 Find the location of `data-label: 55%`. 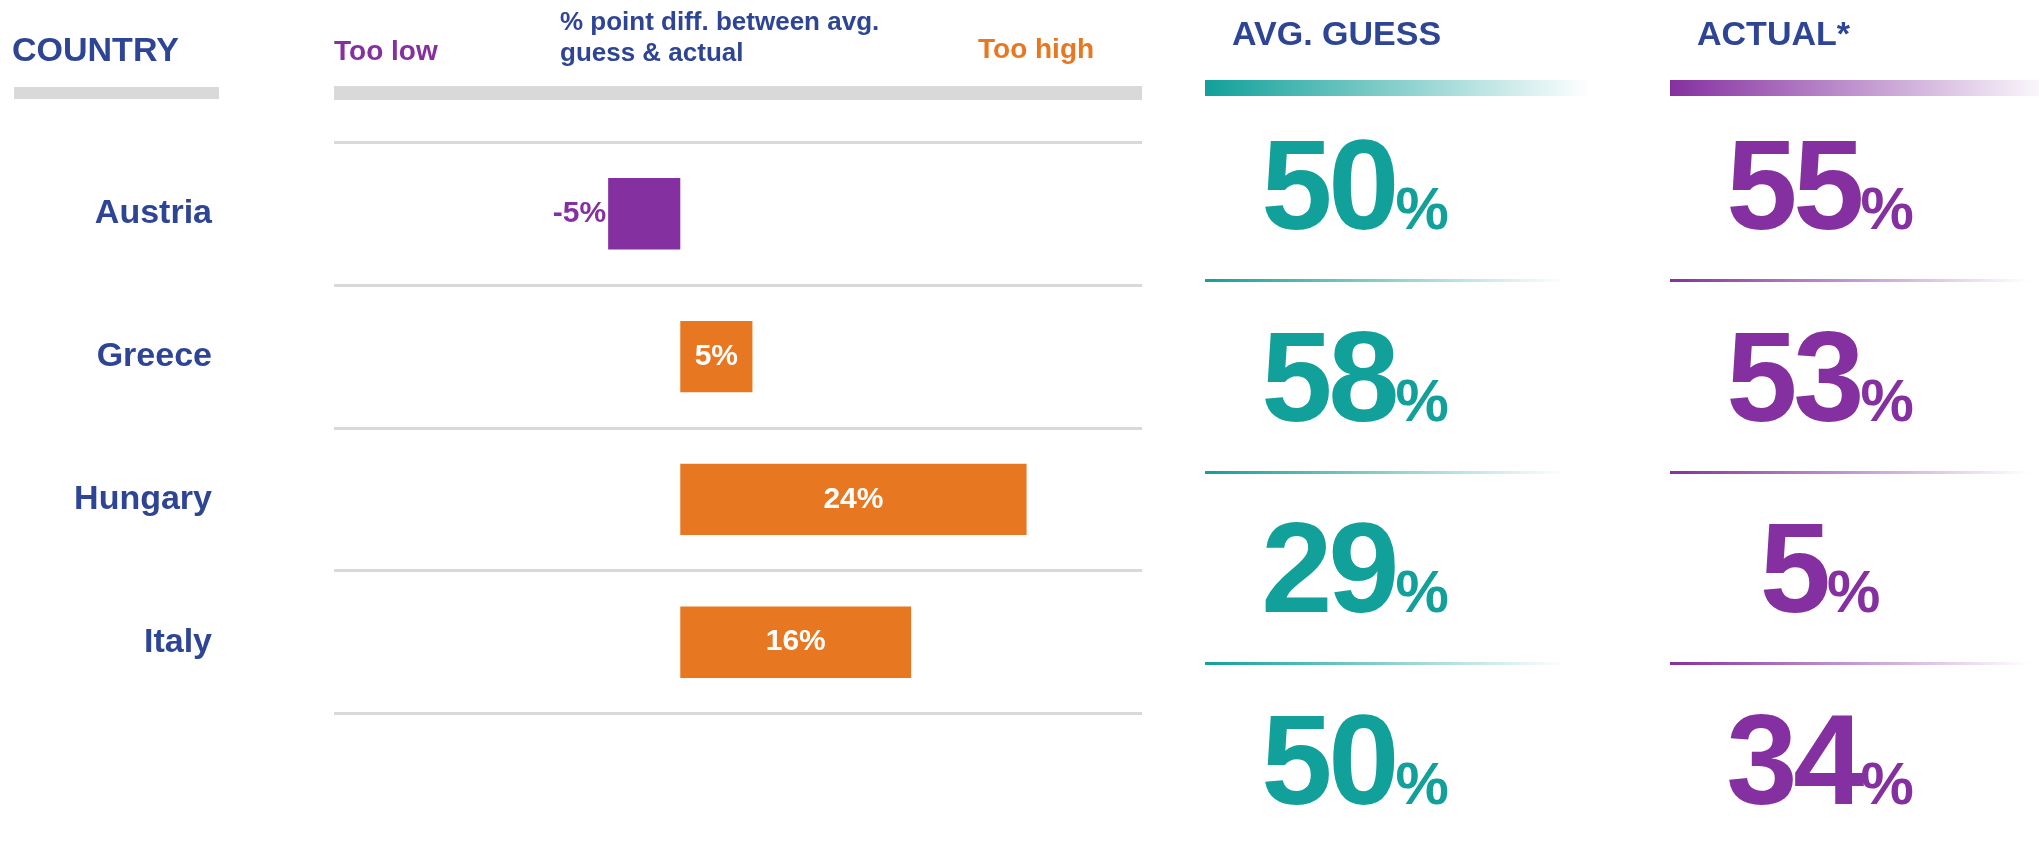

data-label: 55% is located at coordinates (1820, 185).